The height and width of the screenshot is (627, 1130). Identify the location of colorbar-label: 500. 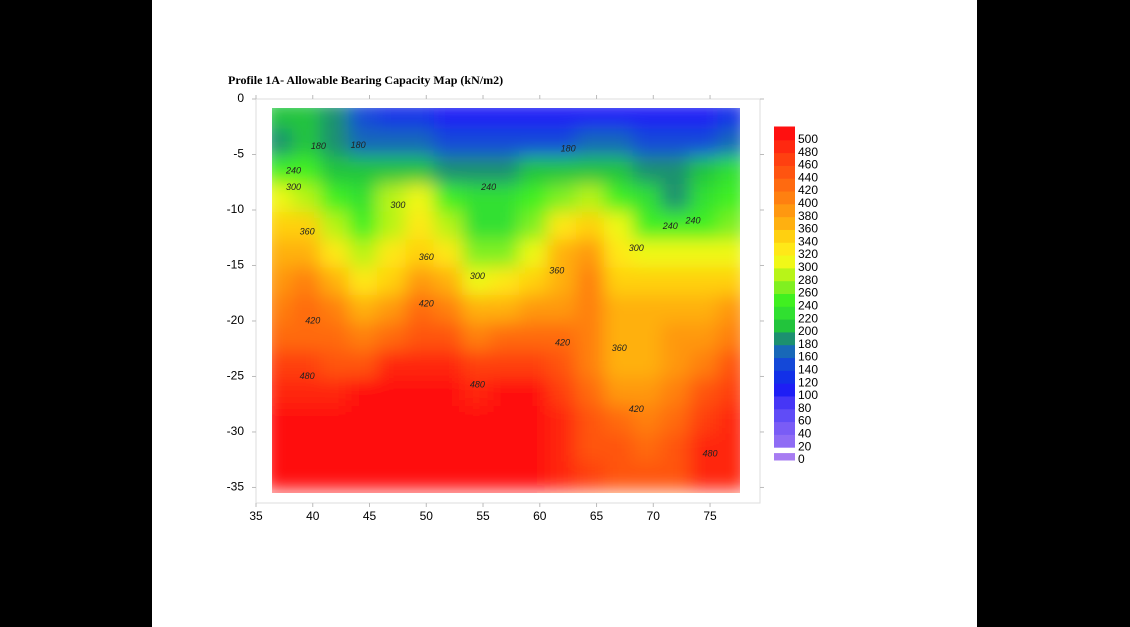
(808, 139).